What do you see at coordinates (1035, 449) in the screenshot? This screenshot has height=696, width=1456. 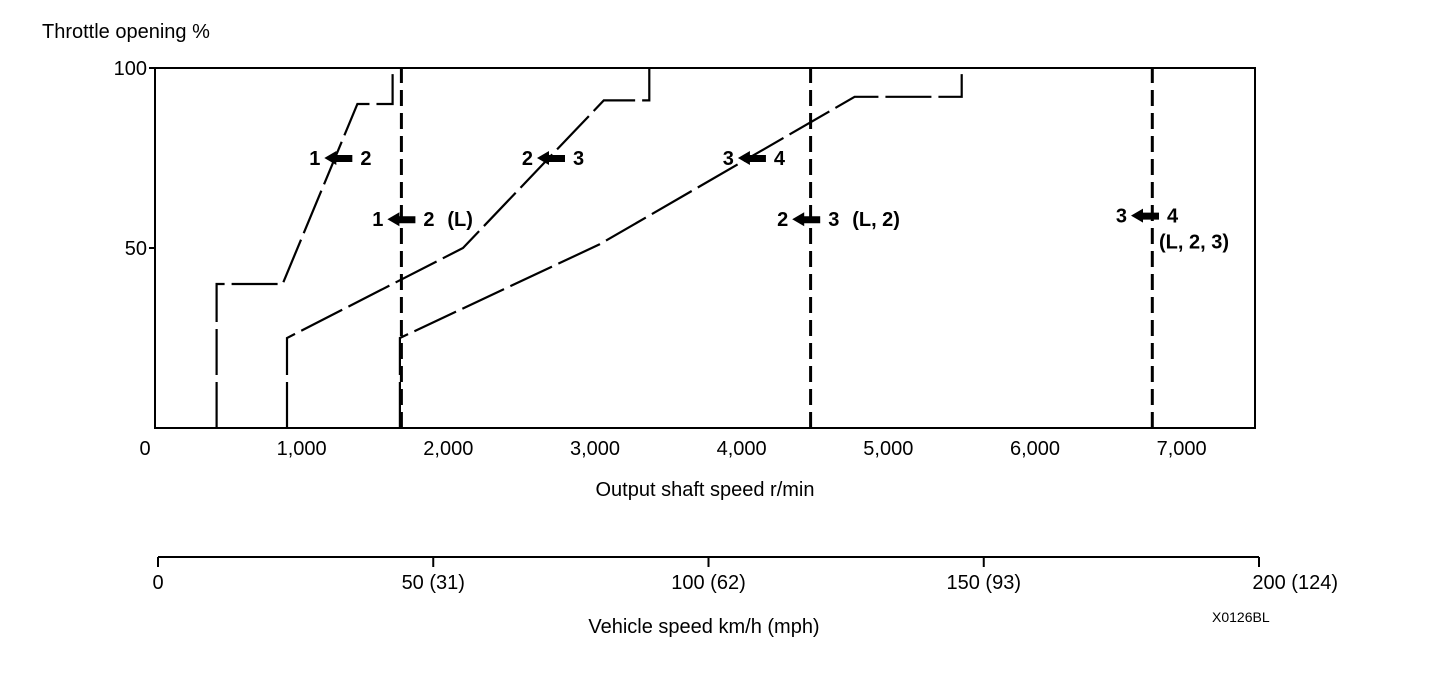 I see `x-tick-label: 6,000` at bounding box center [1035, 449].